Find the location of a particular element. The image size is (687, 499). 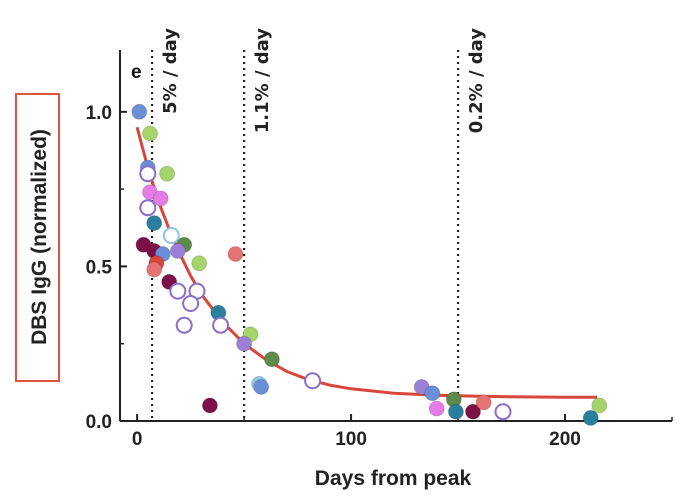

rate-label: 0.2% / day is located at coordinates (476, 81).